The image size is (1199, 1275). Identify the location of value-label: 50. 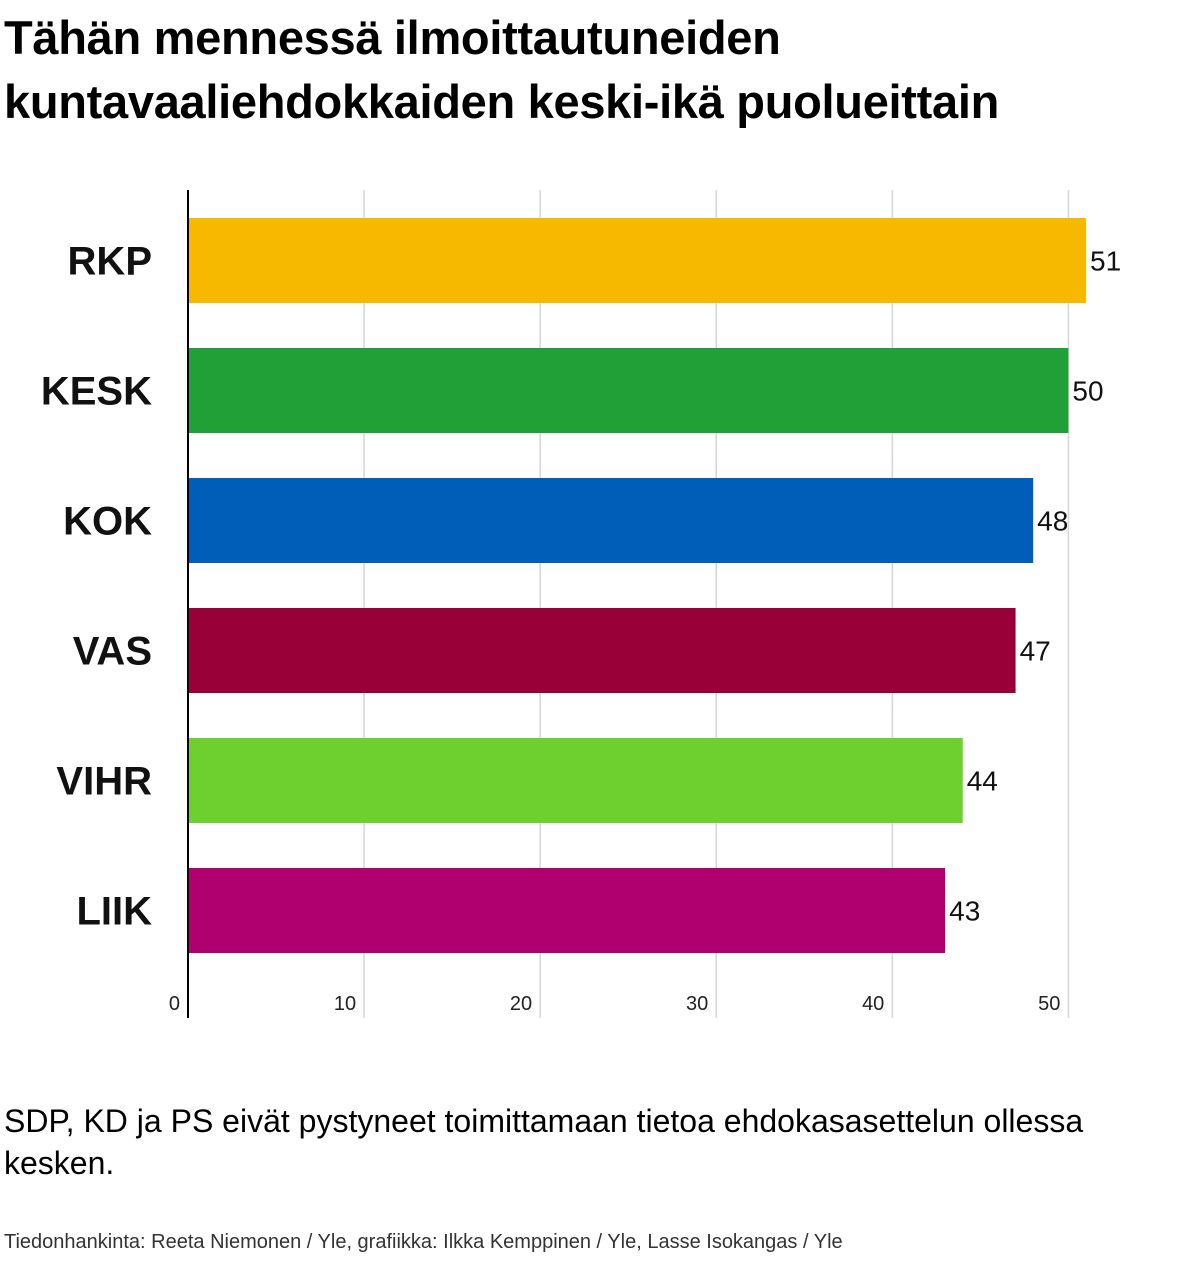
(1087, 391).